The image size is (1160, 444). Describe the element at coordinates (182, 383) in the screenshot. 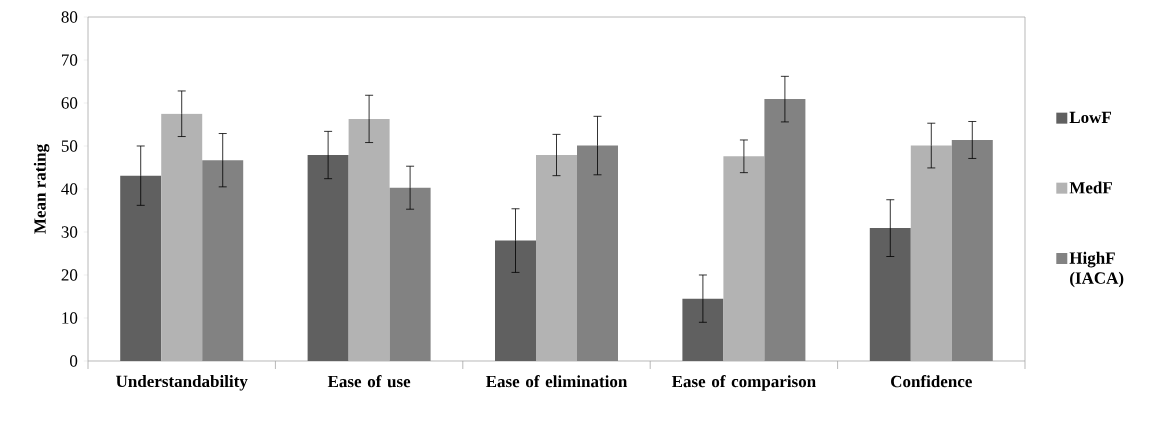

I see `x-tick-label: Understandability` at that location.